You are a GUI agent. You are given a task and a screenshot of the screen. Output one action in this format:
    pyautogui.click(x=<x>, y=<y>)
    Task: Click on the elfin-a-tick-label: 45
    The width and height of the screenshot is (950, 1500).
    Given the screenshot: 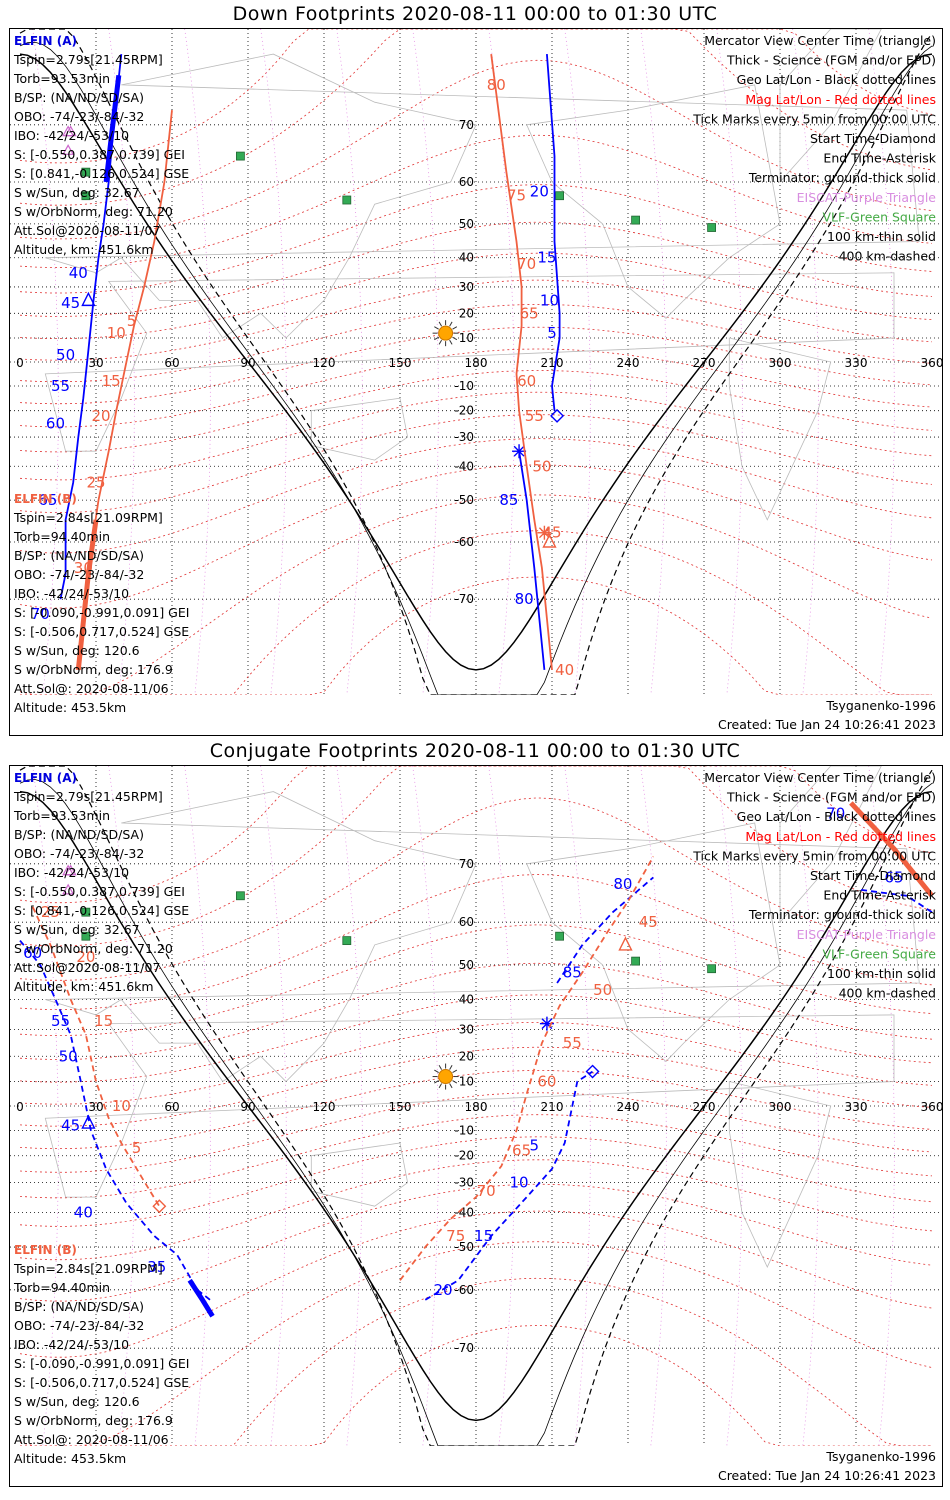 What is the action you would take?
    pyautogui.click(x=70, y=303)
    